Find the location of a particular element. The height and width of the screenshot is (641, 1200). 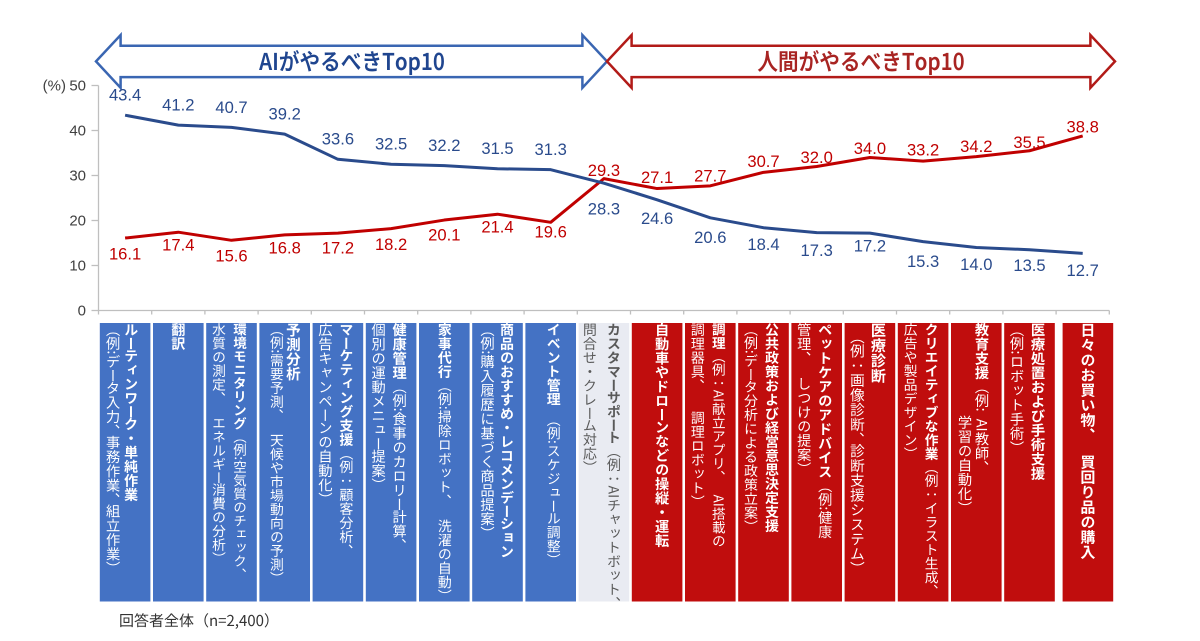

svg-text: 28.3 is located at coordinates (604, 209).